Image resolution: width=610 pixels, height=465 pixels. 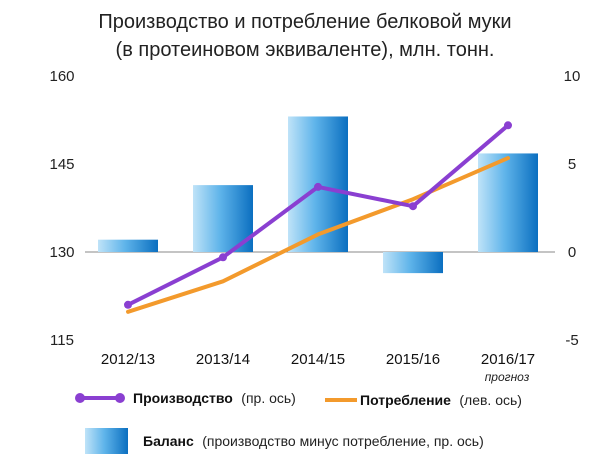 I want to click on category-labels: 2012/13 2013/14 2014/15 2015/16 2016/17, so click(x=318, y=359).